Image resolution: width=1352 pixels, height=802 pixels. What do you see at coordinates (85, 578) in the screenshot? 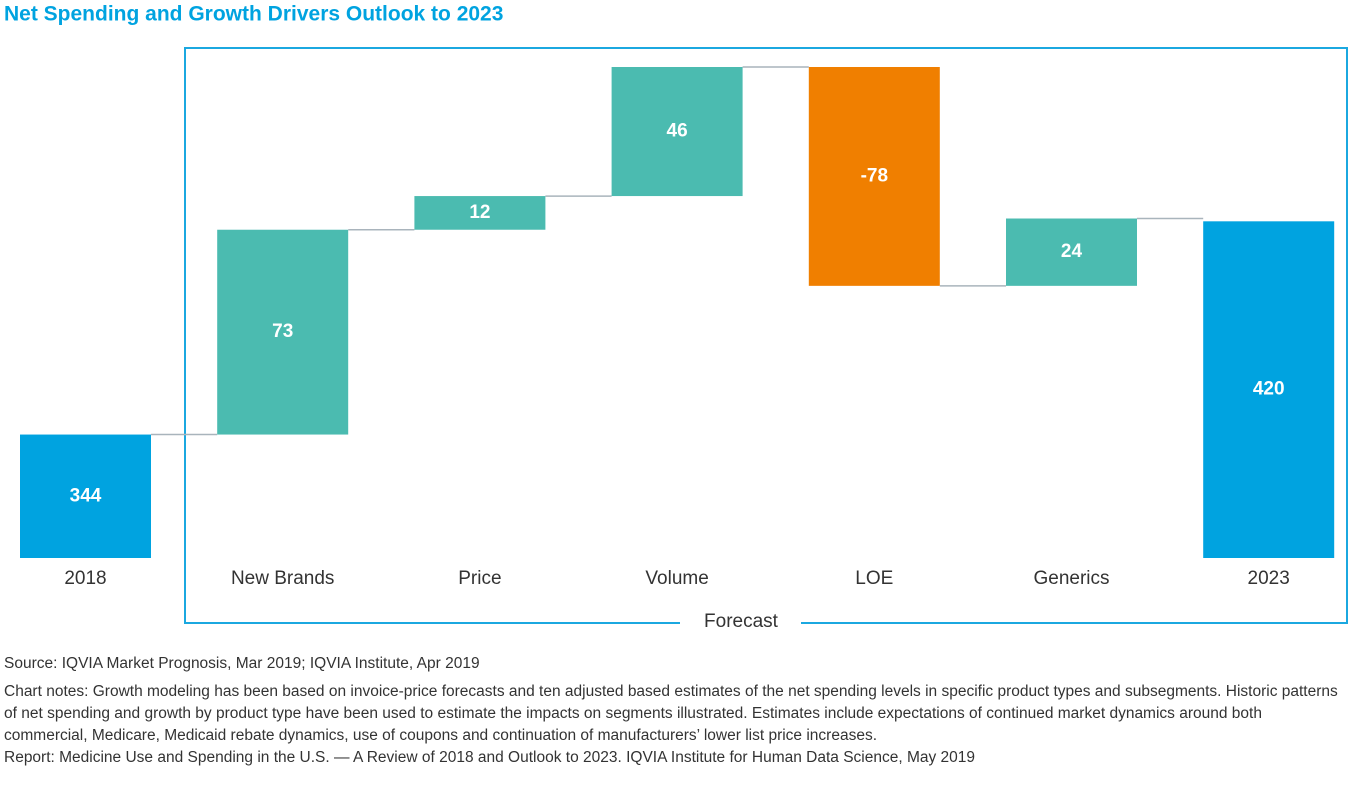
I see `x-tick-label: 2018` at bounding box center [85, 578].